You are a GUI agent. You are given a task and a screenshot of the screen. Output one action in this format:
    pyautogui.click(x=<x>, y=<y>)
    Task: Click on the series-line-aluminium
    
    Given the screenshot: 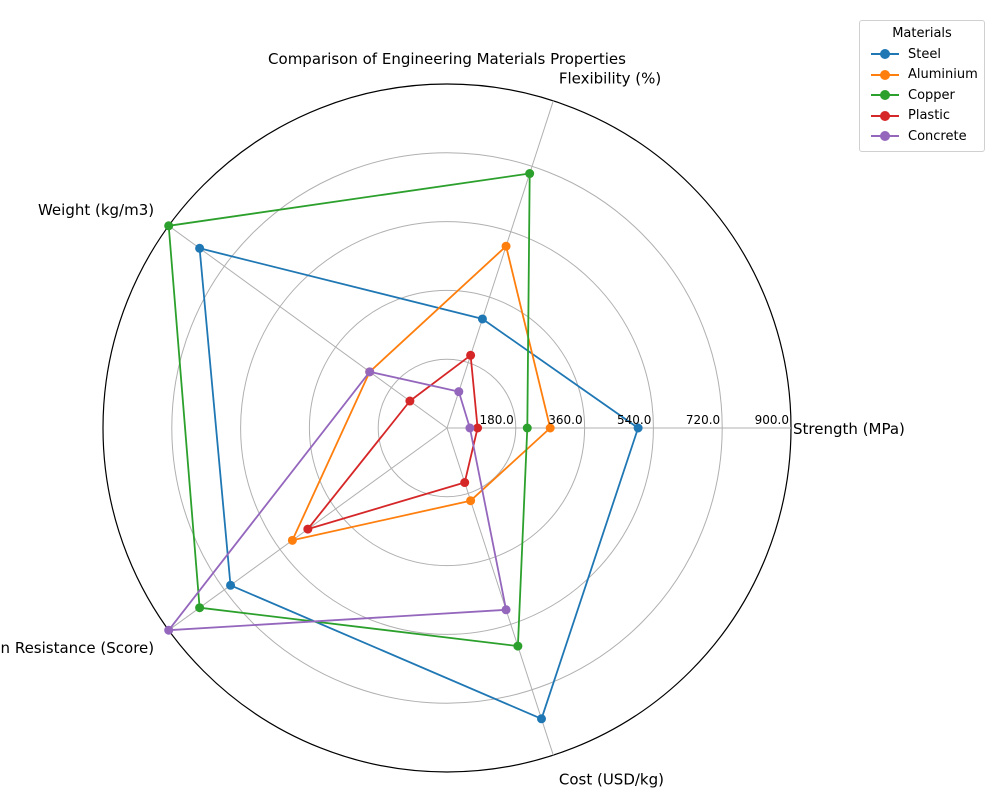 What is the action you would take?
    pyautogui.click(x=421, y=393)
    